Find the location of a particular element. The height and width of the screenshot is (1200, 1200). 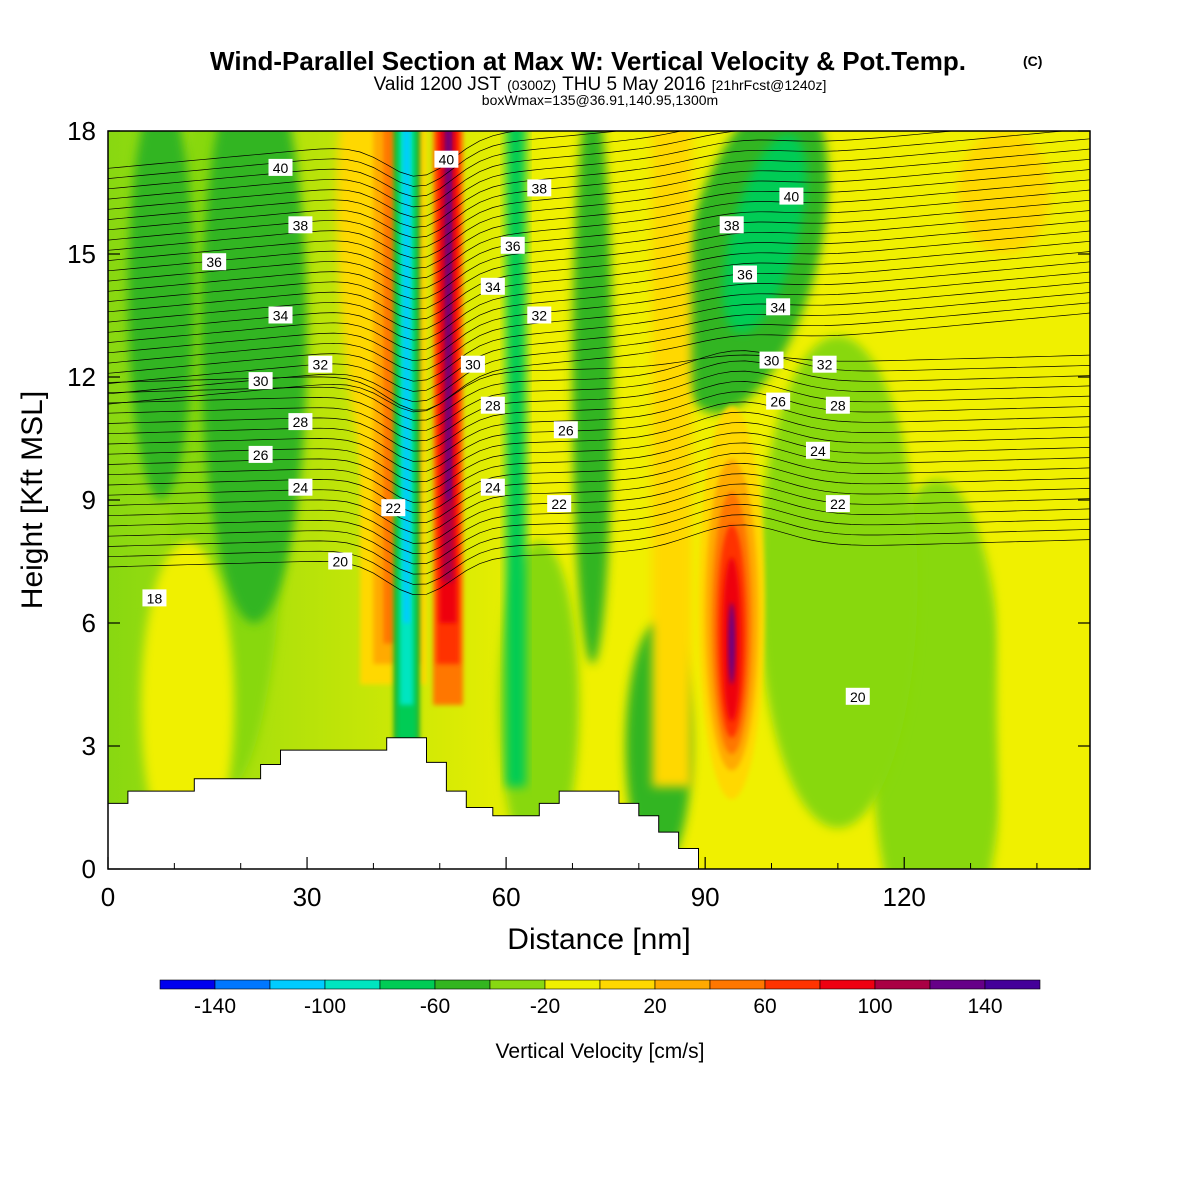

x-tick-label: 30 is located at coordinates (307, 897).